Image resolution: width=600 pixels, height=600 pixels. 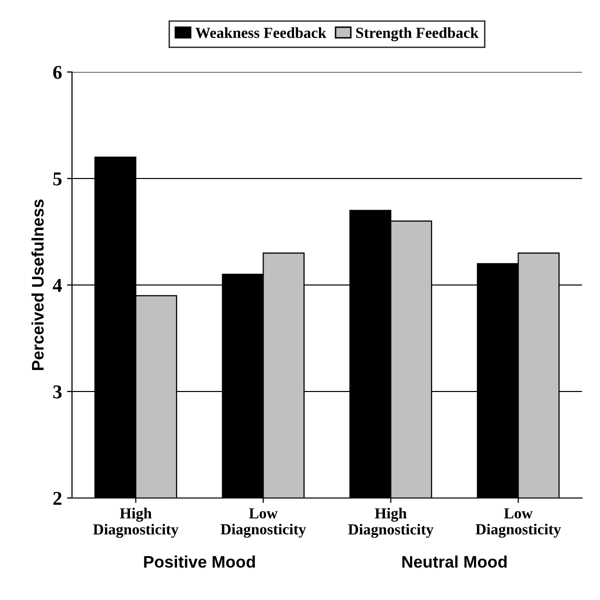 I want to click on y-axis-title: Perceived Usefulness, so click(x=37, y=285).